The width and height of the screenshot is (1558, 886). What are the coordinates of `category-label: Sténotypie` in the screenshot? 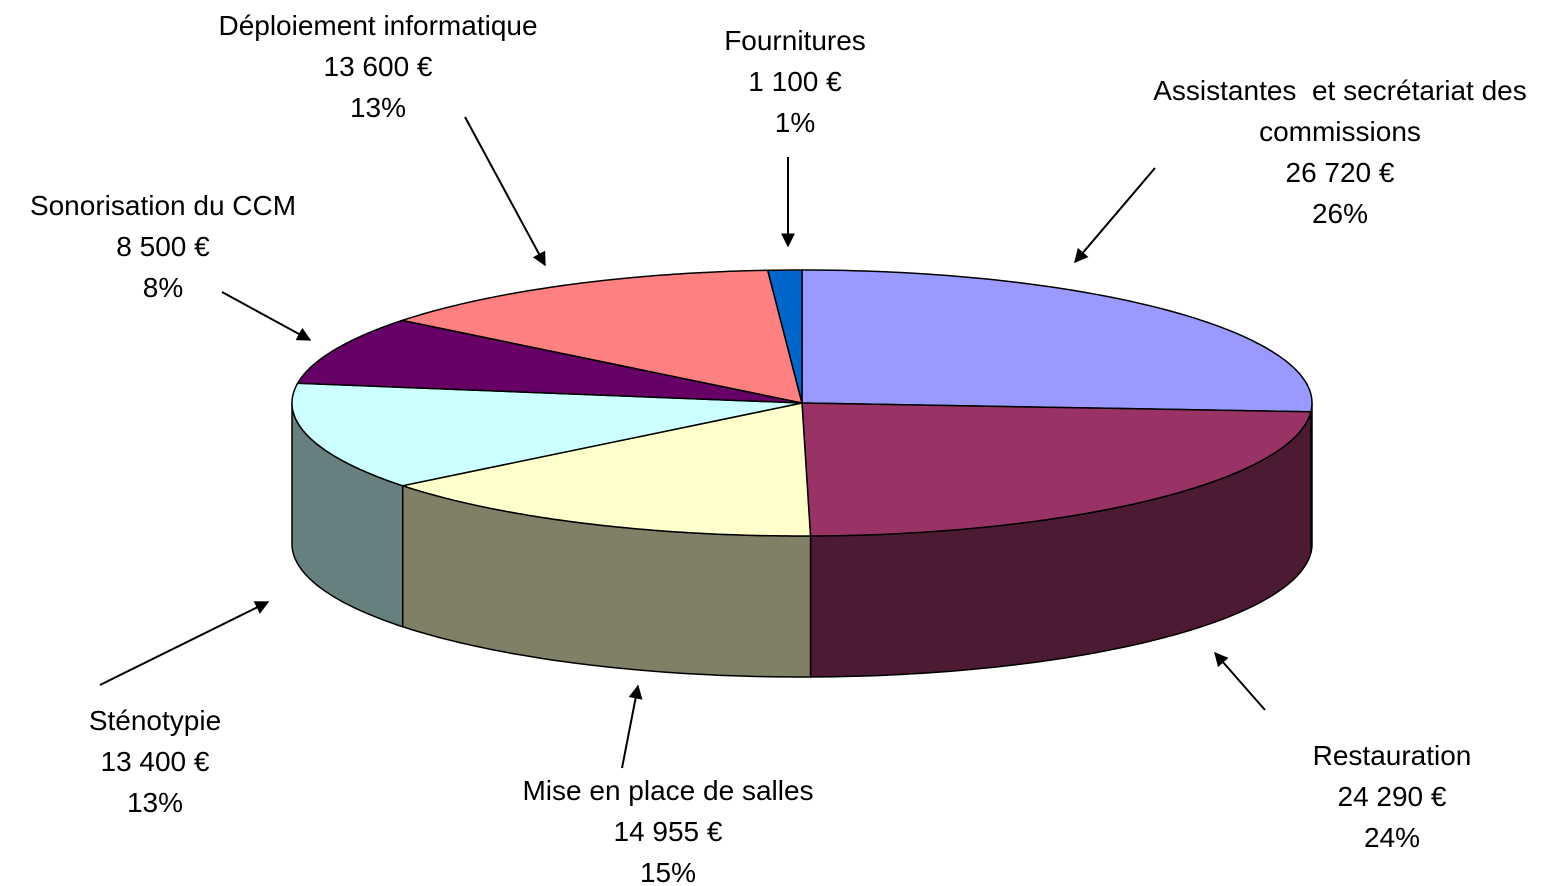 It's located at (155, 720).